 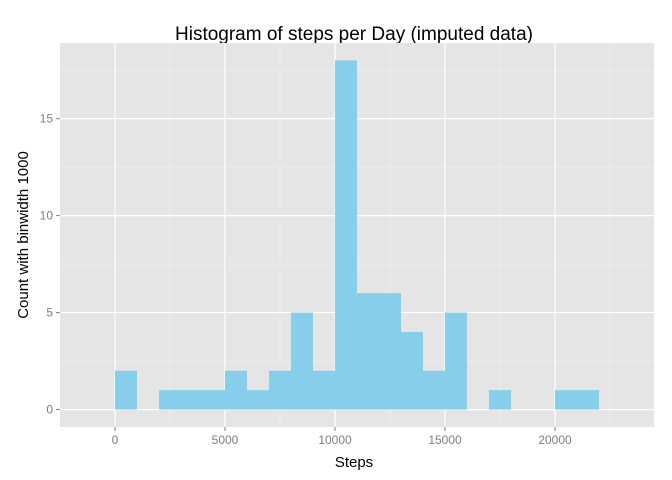 I want to click on x-tick-label: 15000, so click(x=445, y=440).